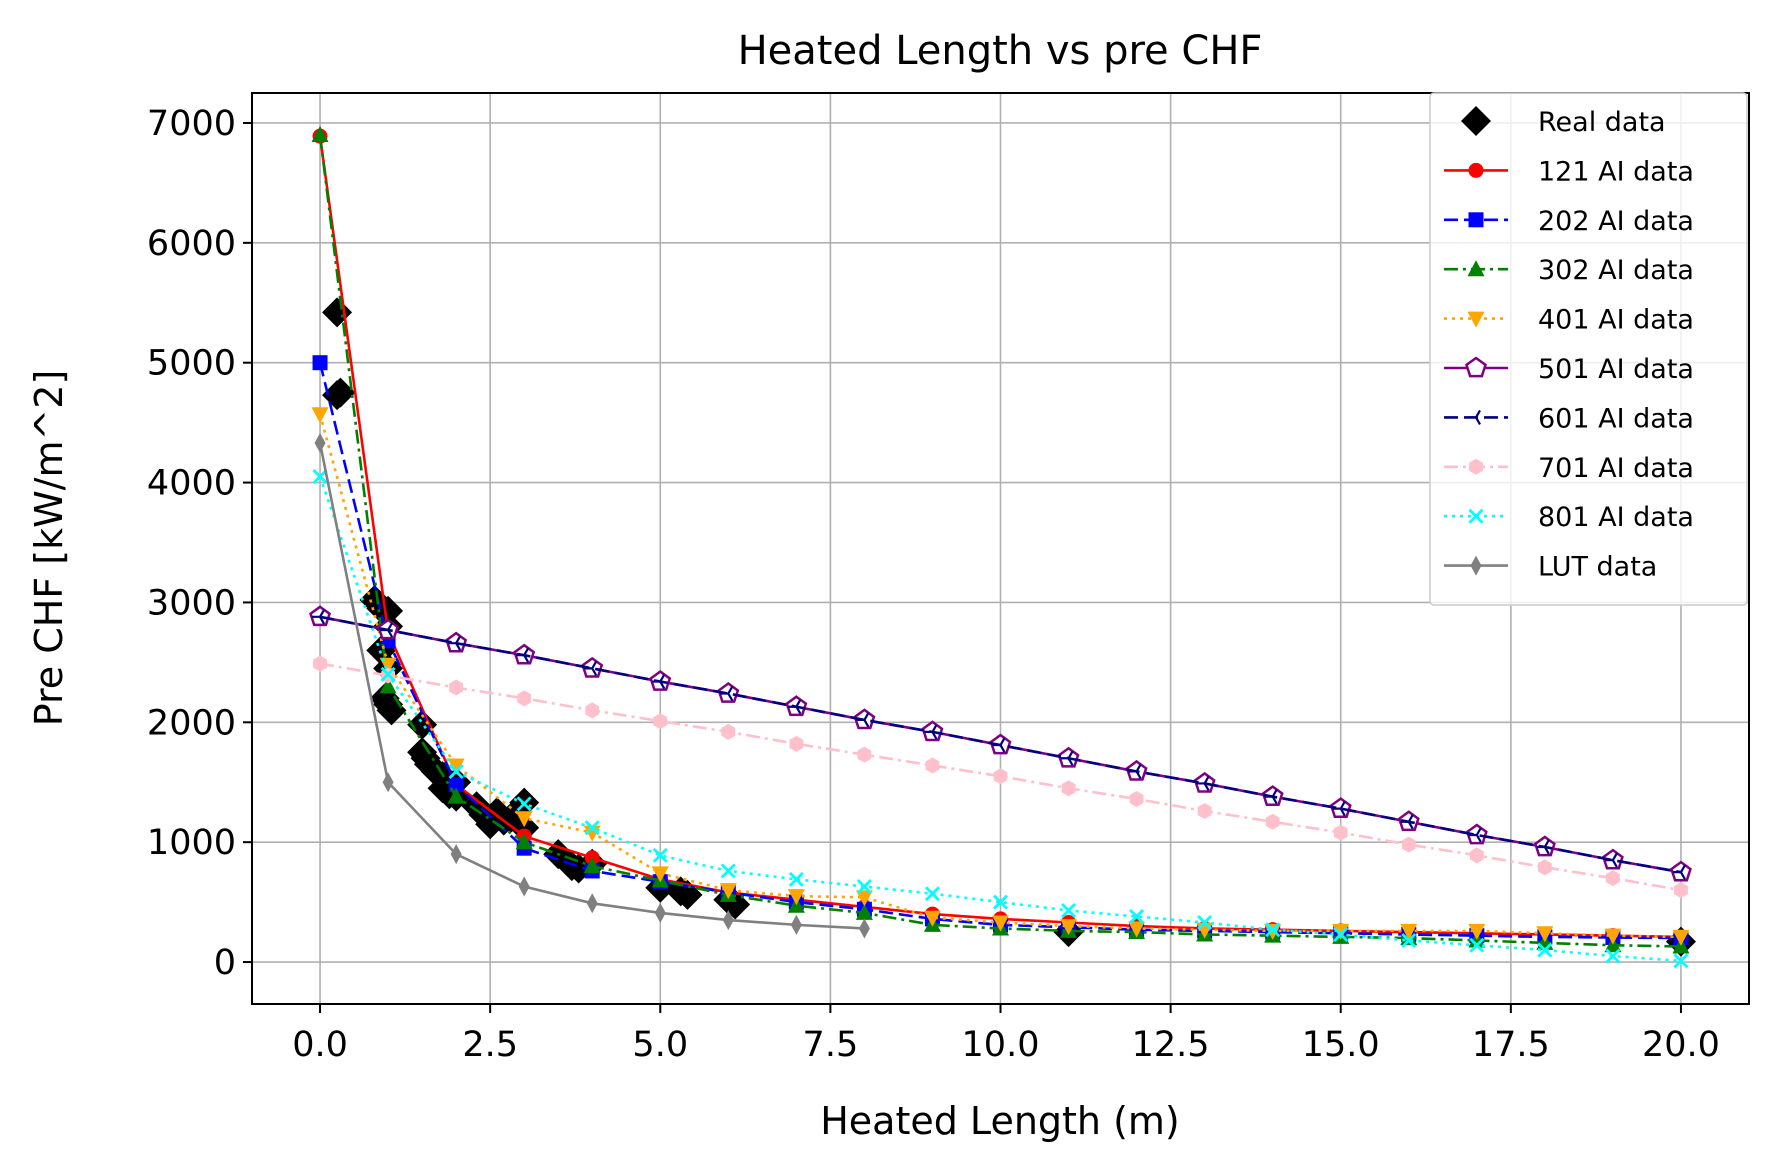  I want to click on y-tick-label: 2000, so click(191, 723).